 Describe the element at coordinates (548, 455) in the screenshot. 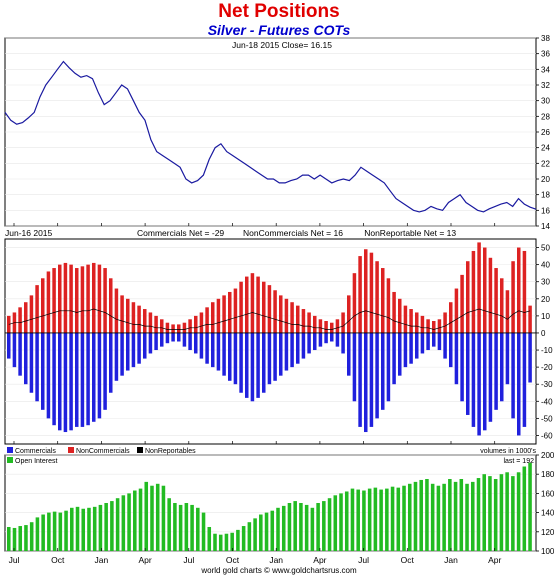

I see `y-tick-label: 200` at that location.